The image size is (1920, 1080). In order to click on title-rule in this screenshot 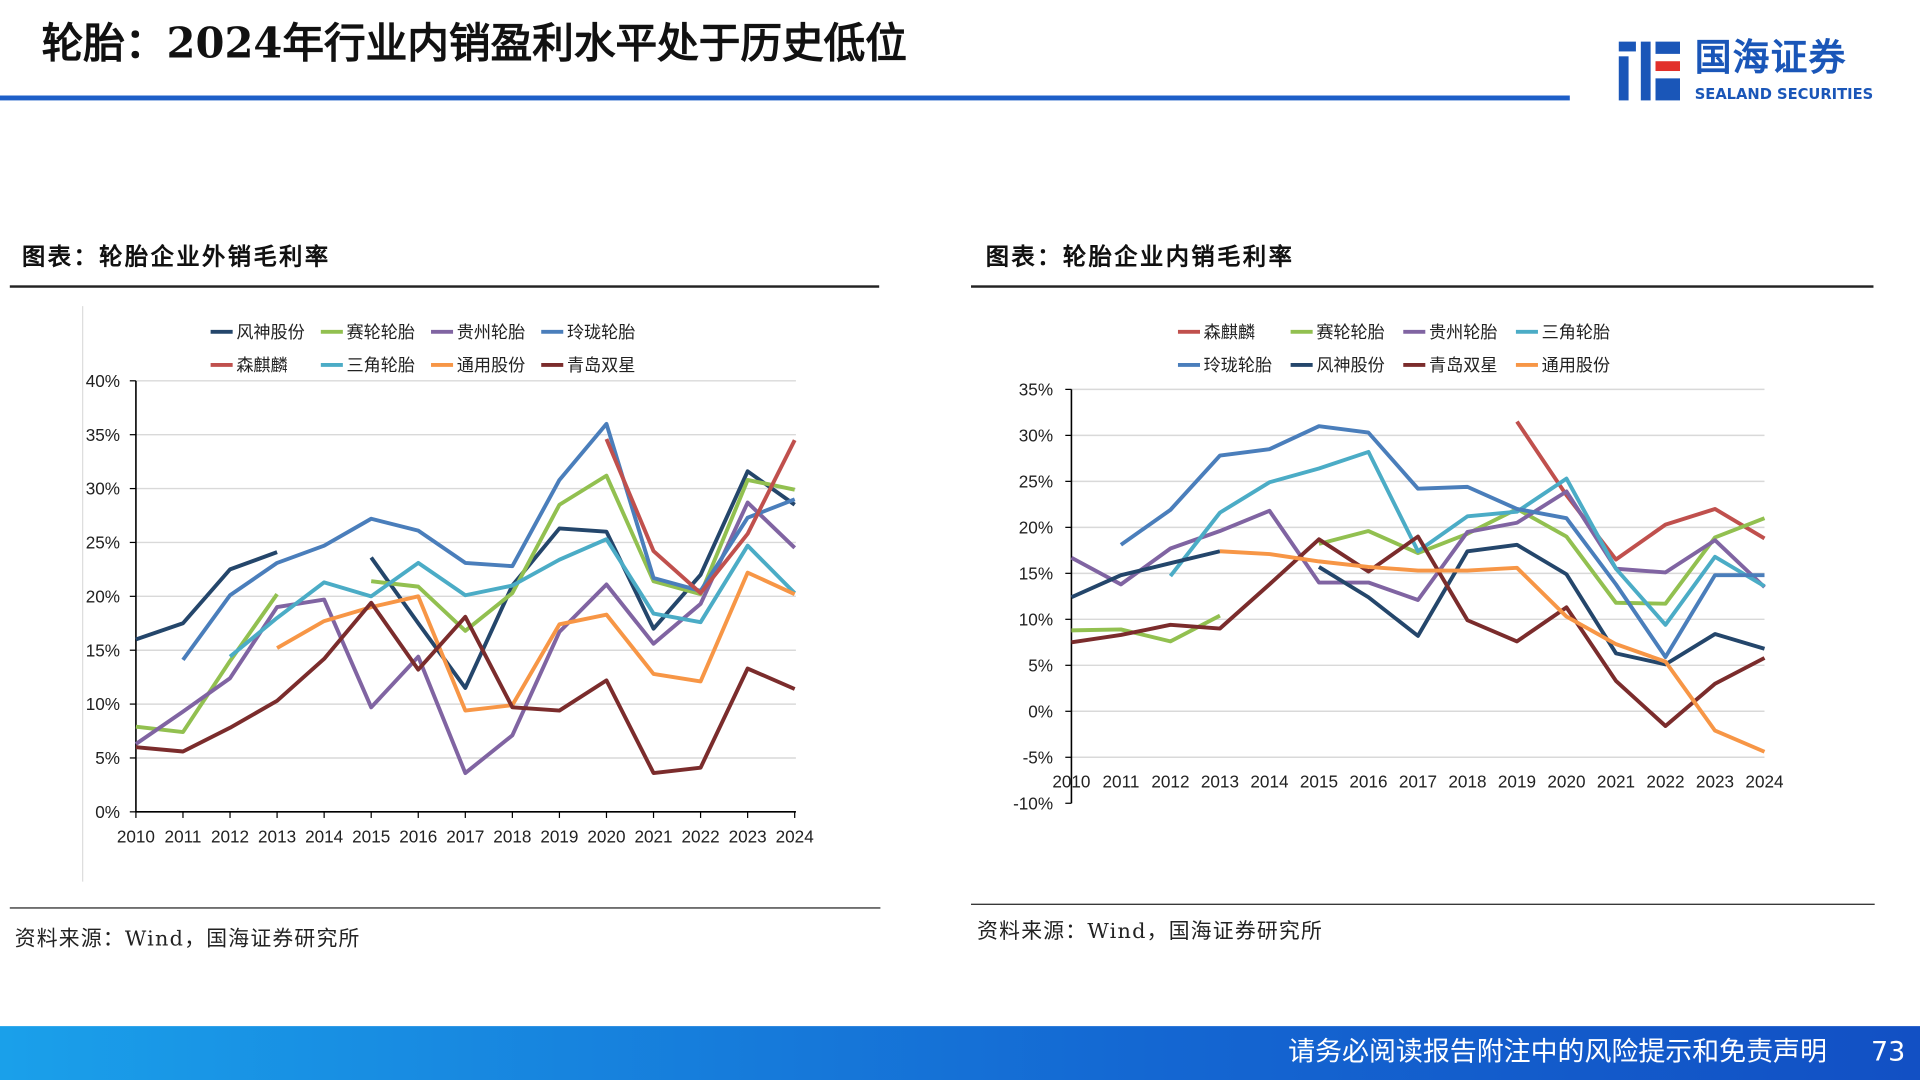, I will do `click(785, 98)`.